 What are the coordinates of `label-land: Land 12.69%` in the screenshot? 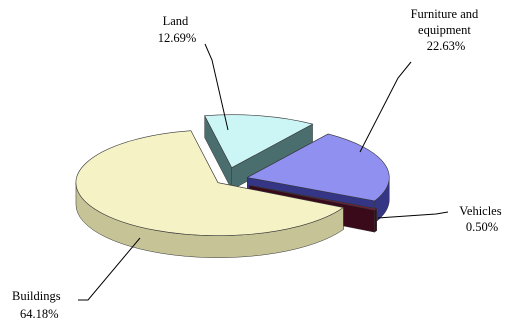 It's located at (177, 29).